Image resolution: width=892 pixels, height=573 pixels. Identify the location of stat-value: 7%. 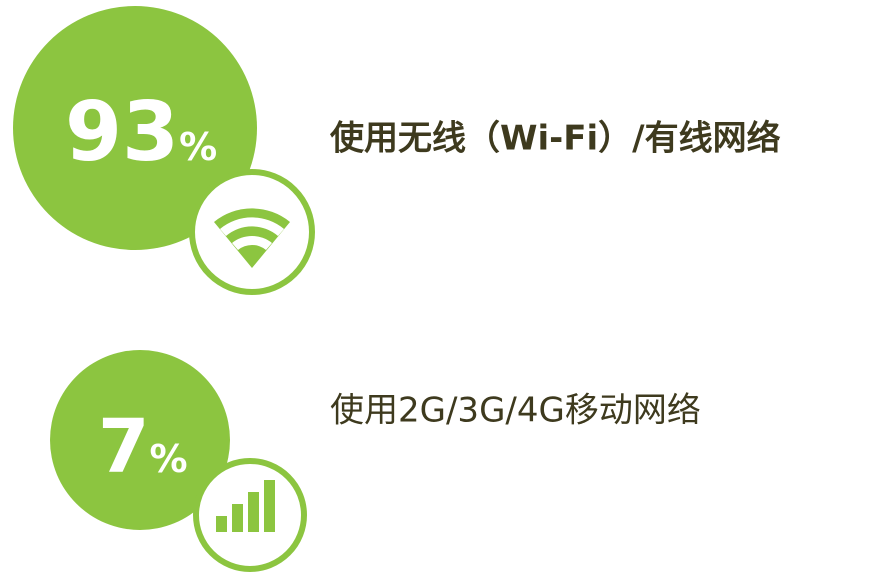
(143, 447).